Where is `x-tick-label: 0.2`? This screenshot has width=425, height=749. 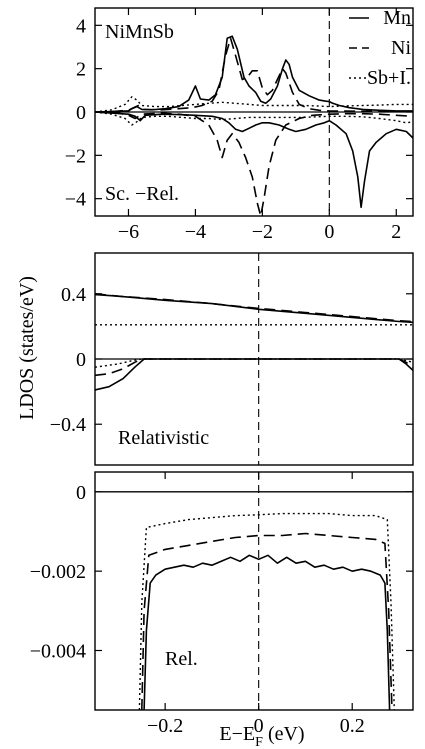 x-tick-label: 0.2 is located at coordinates (352, 726).